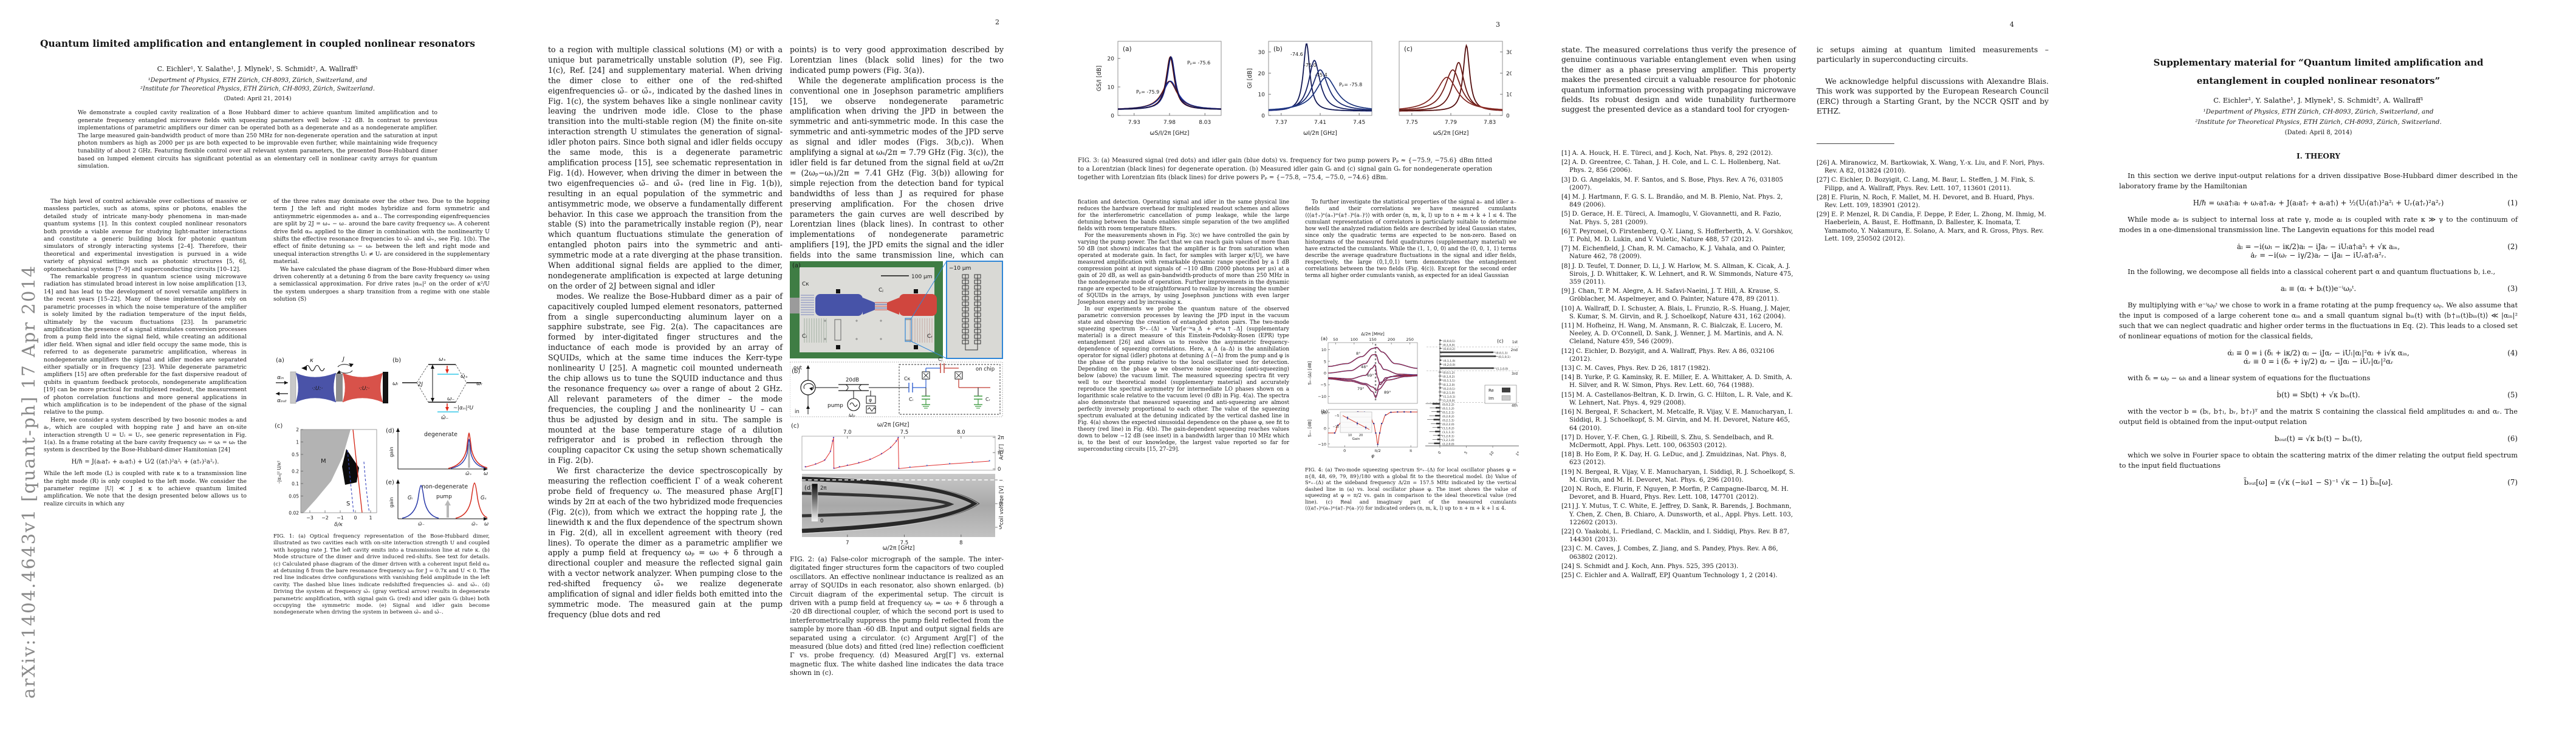  I want to click on phase-annotation: 8°, so click(1358, 354).